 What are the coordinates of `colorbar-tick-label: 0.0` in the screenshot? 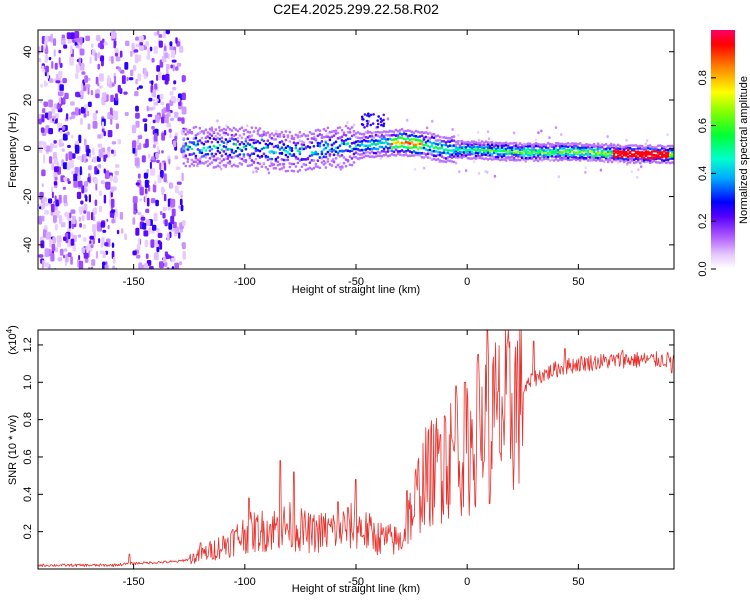 It's located at (703, 268).